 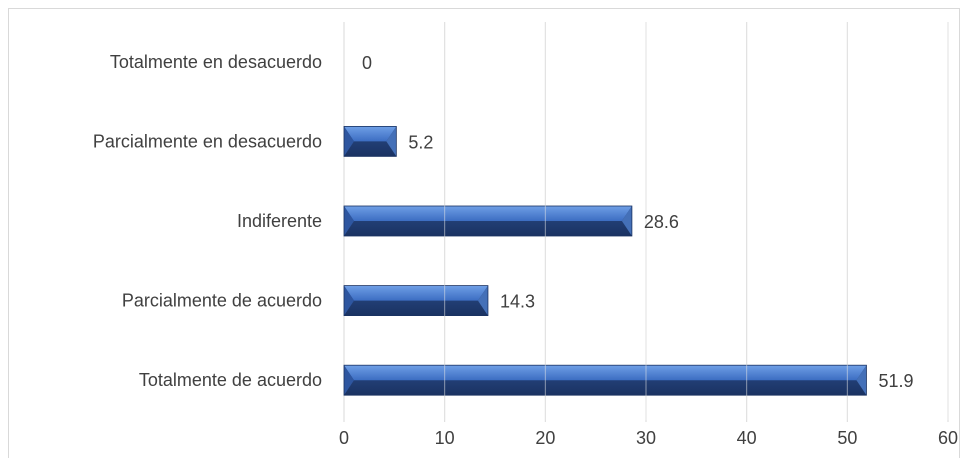 I want to click on category-label: Parcialmente en desacuerdo, so click(x=207, y=141).